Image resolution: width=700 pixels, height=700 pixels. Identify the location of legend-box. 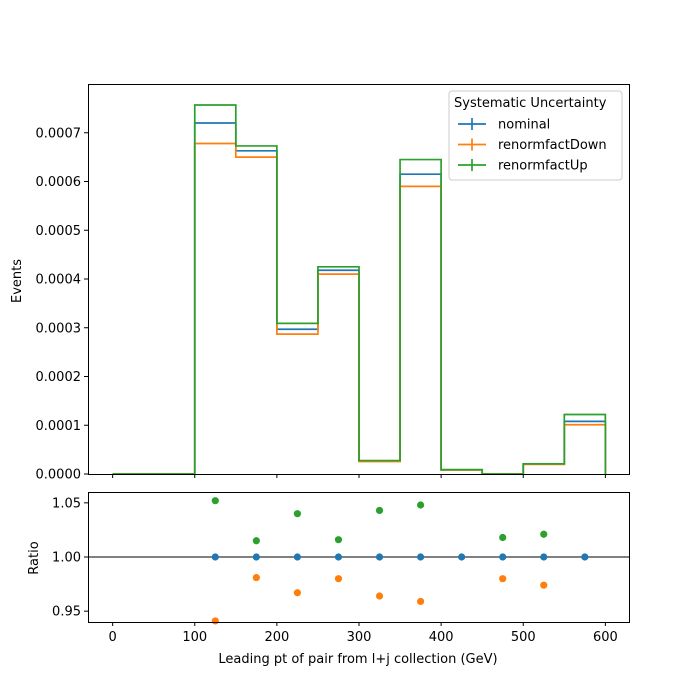
(535, 135).